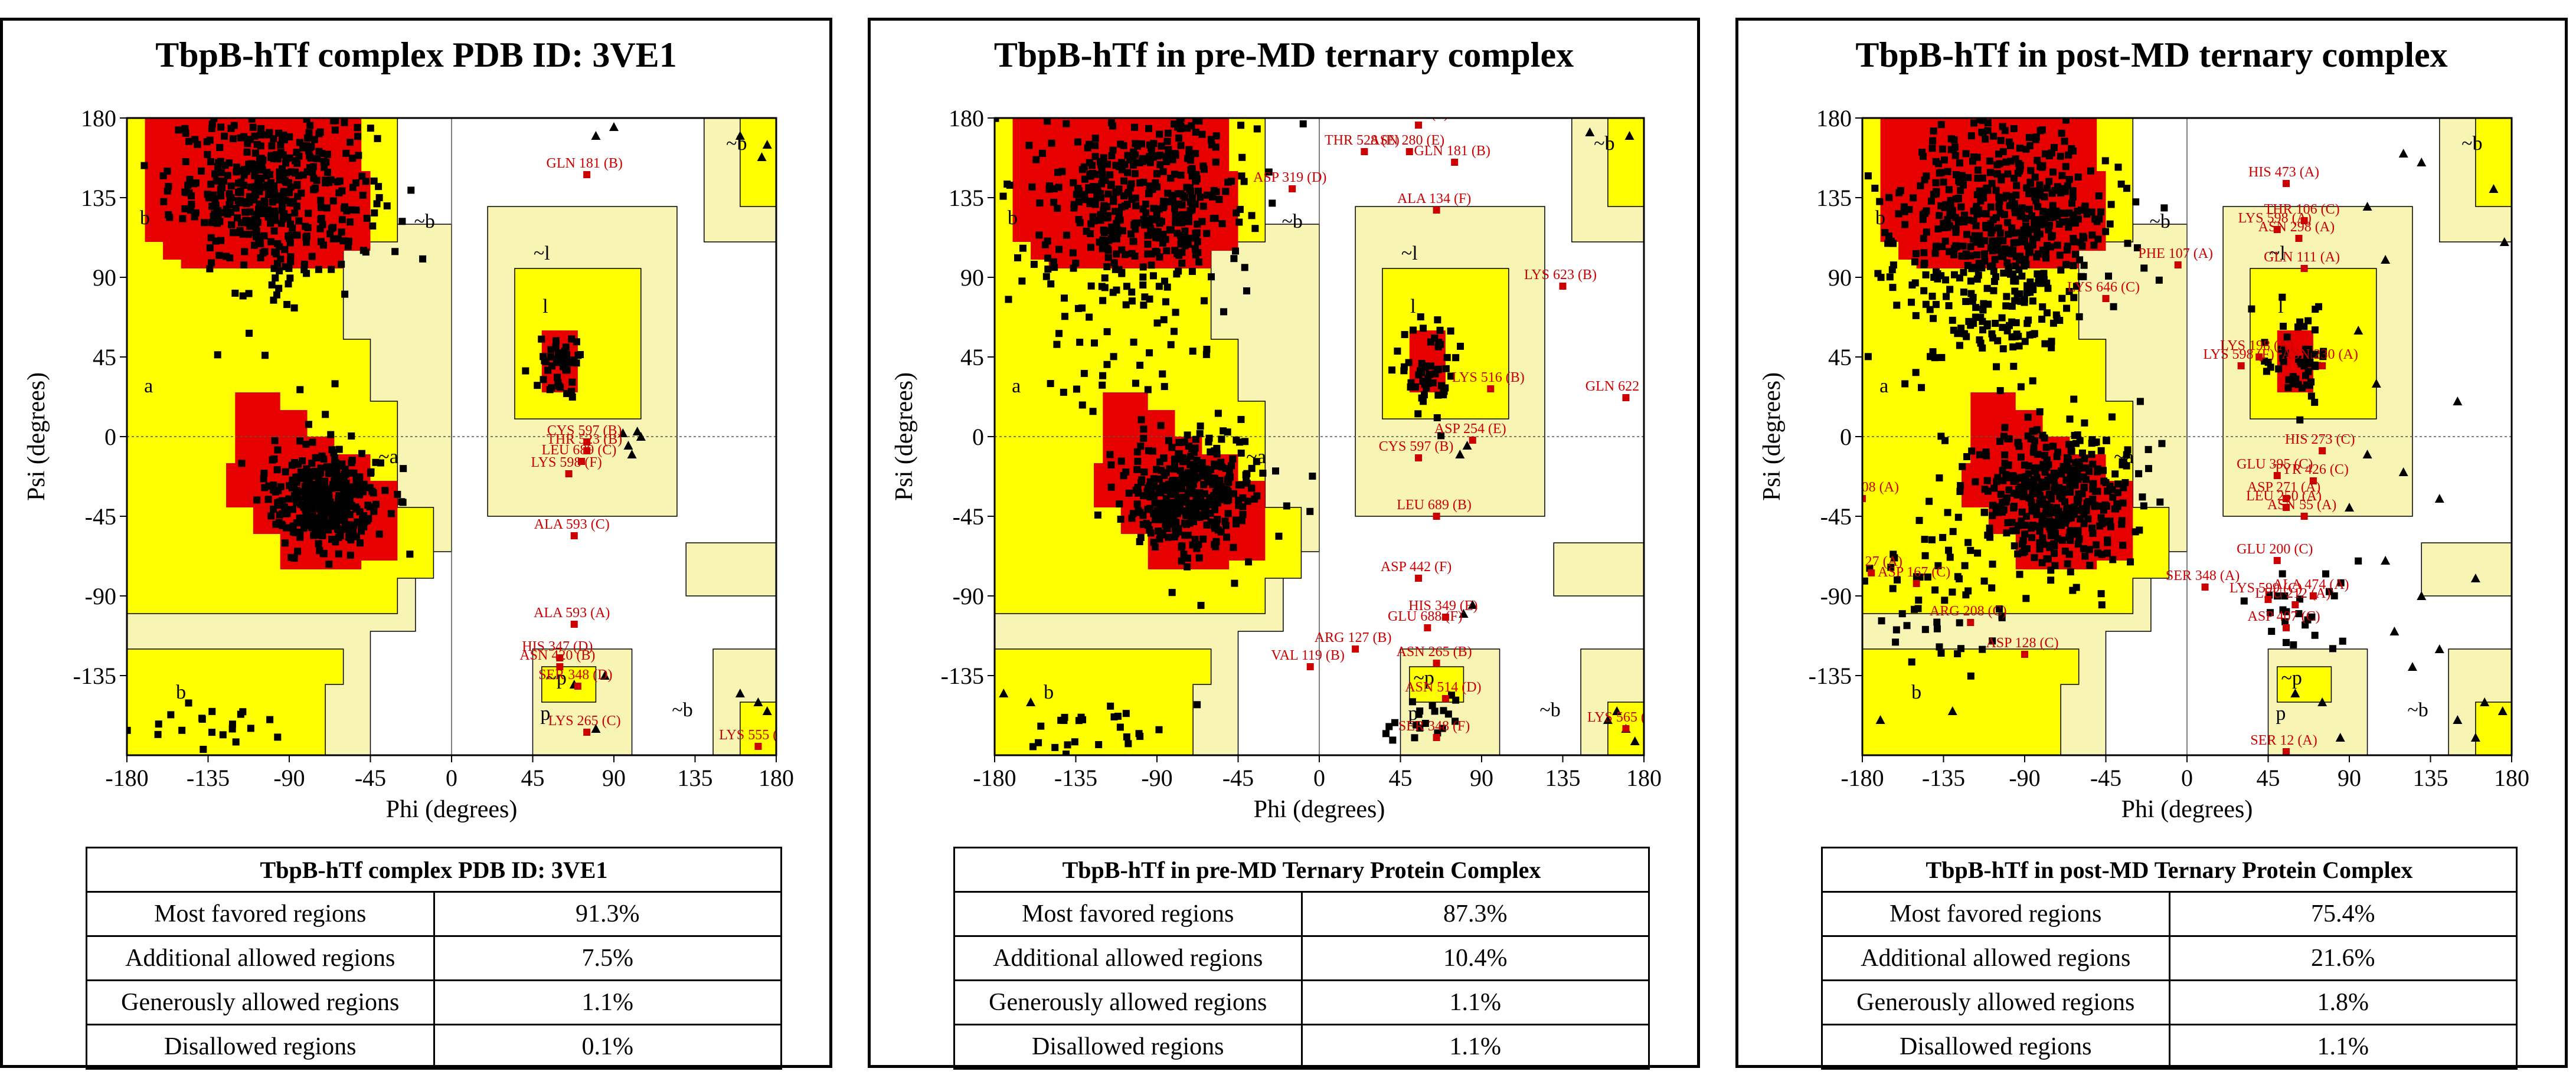 Image resolution: width=2576 pixels, height=1088 pixels. What do you see at coordinates (1971, 701) in the screenshot?
I see `additional-allowed-region` at bounding box center [1971, 701].